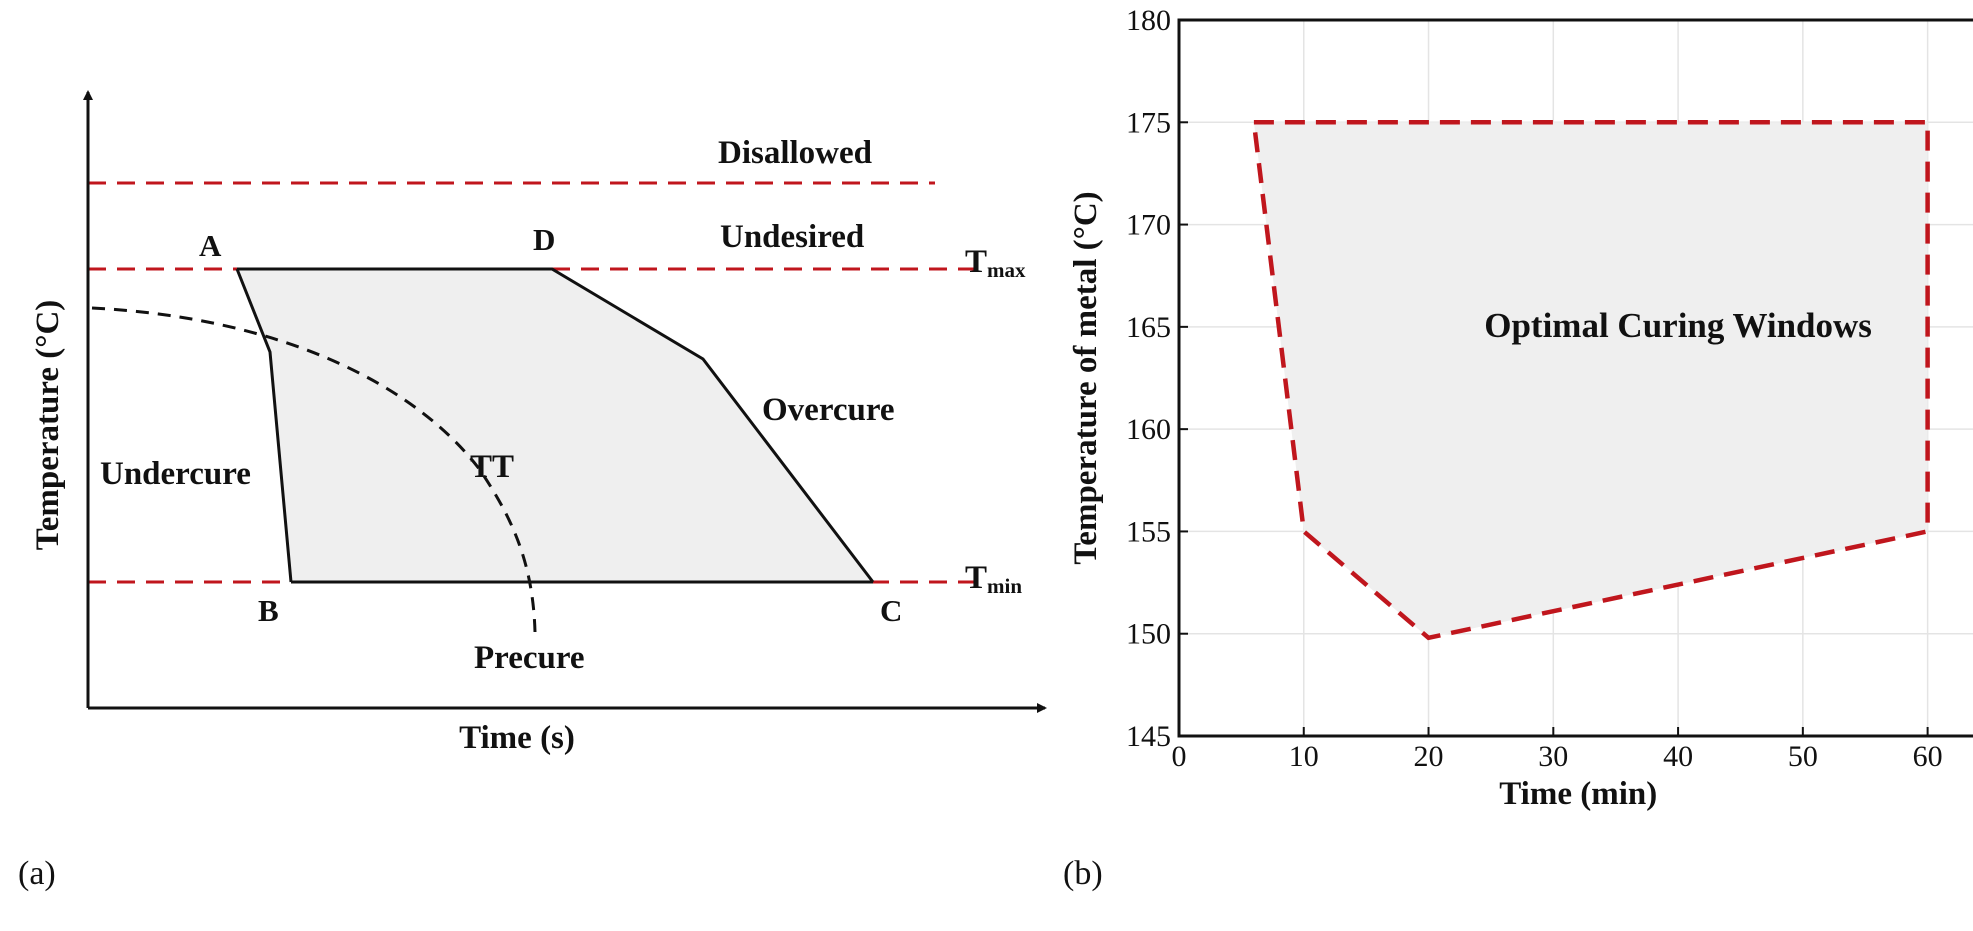 This screenshot has width=1973, height=931. I want to click on y-tick-label: 170, so click(1148, 225).